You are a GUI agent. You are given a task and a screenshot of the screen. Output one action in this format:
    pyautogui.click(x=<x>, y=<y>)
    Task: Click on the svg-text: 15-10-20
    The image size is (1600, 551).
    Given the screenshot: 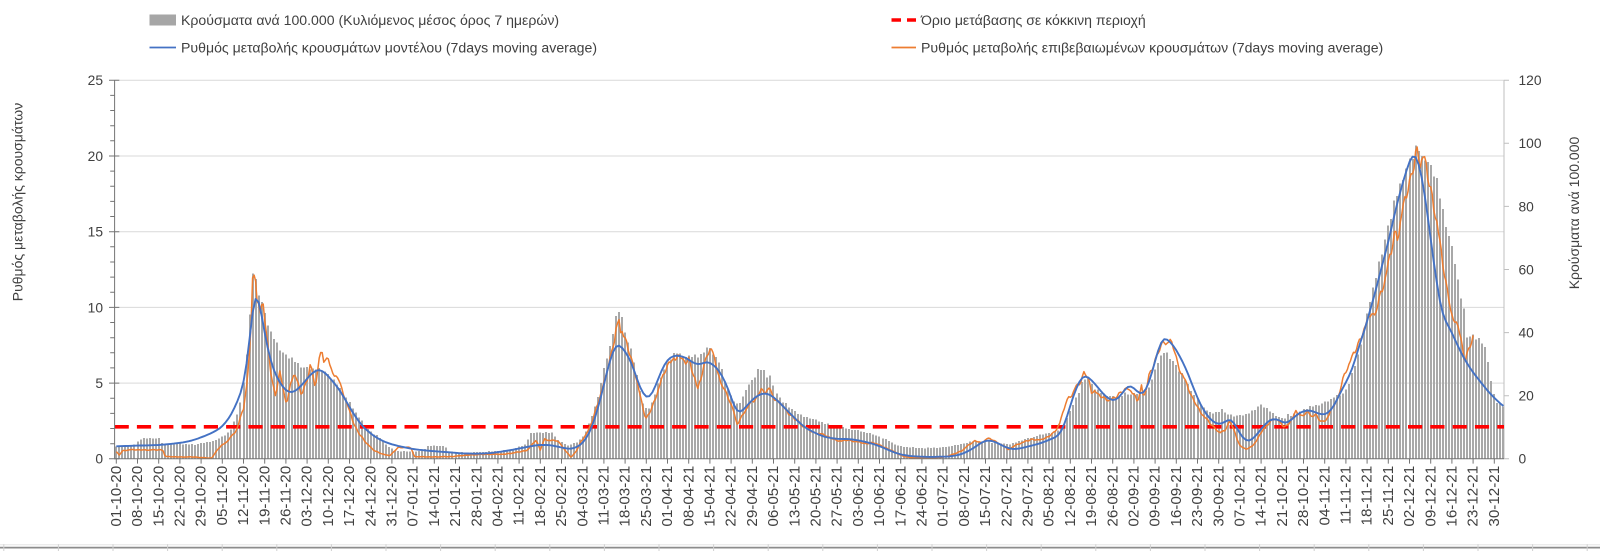 What is the action you would take?
    pyautogui.click(x=158, y=496)
    